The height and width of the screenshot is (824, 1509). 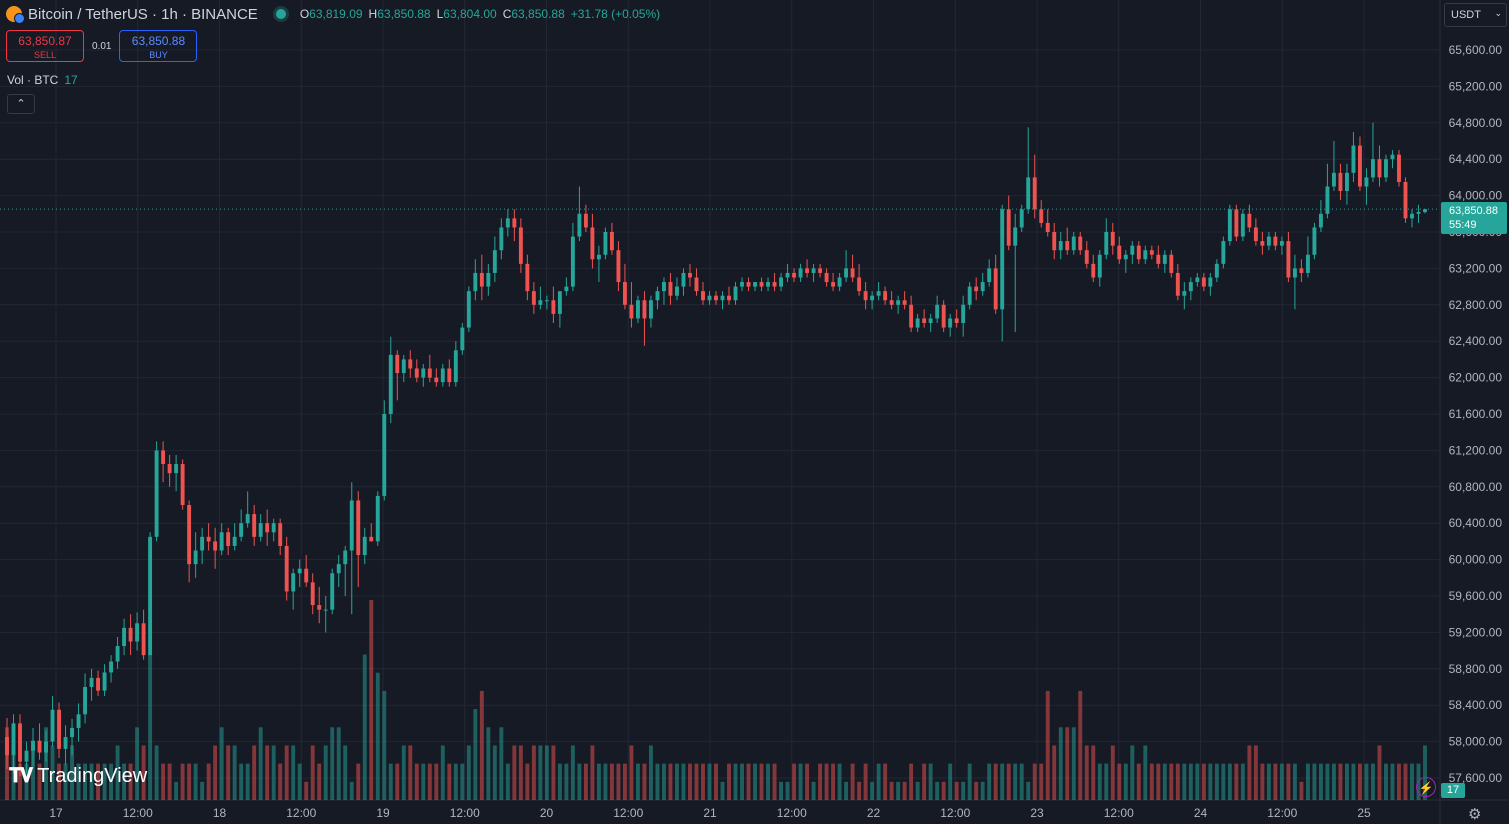 What do you see at coordinates (15, 15) in the screenshot?
I see `bitcoin-icon` at bounding box center [15, 15].